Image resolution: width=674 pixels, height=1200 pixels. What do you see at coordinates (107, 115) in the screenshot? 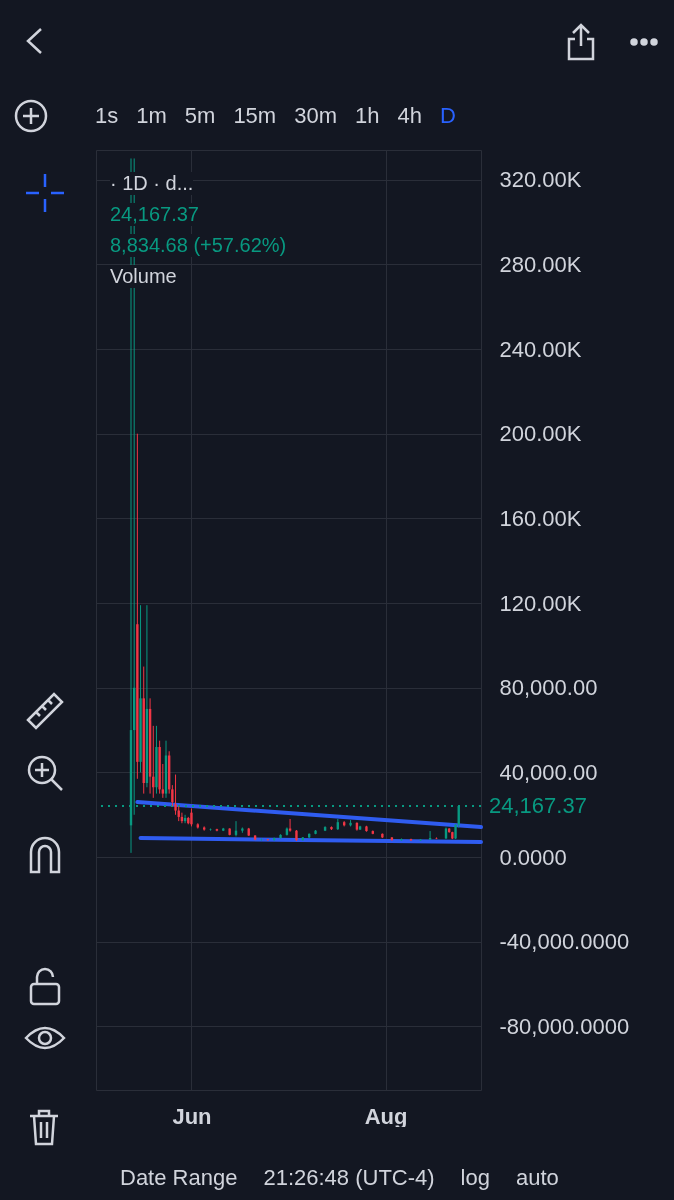
I see `text: 1s` at bounding box center [107, 115].